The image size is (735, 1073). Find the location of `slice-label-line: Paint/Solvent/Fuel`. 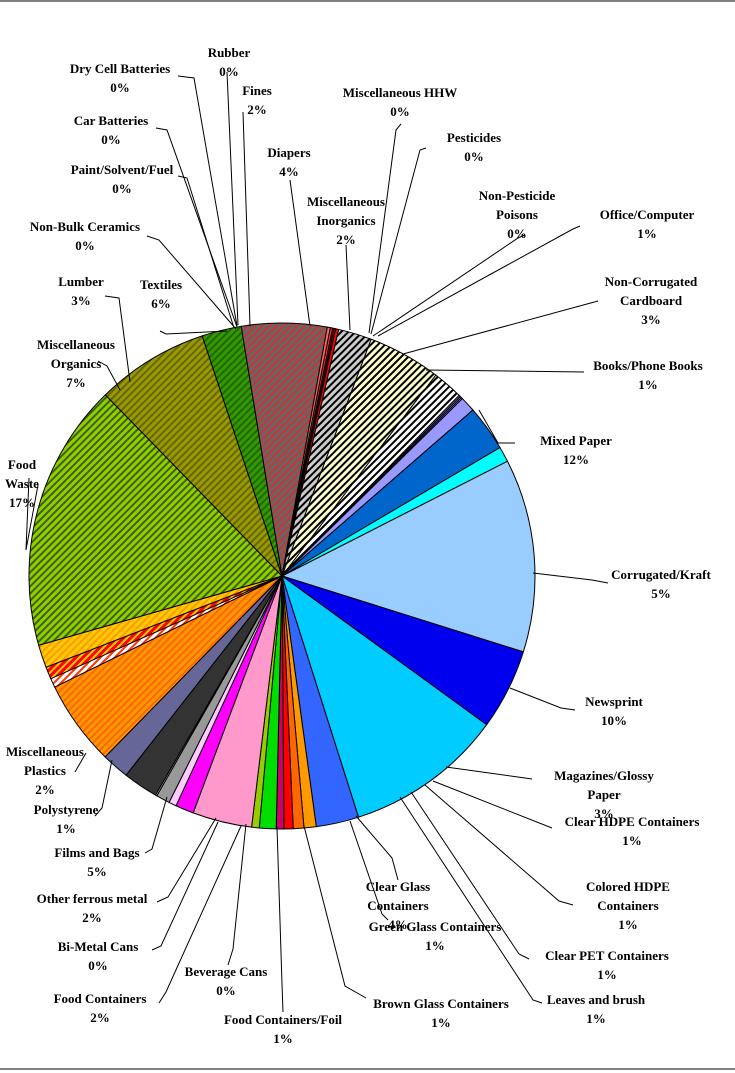

slice-label-line: Paint/Solvent/Fuel is located at coordinates (122, 169).